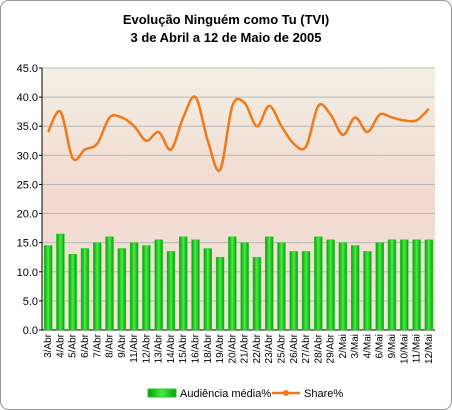 The width and height of the screenshot is (452, 410). What do you see at coordinates (196, 348) in the screenshot?
I see `x-tick-label: 16/Abr` at bounding box center [196, 348].